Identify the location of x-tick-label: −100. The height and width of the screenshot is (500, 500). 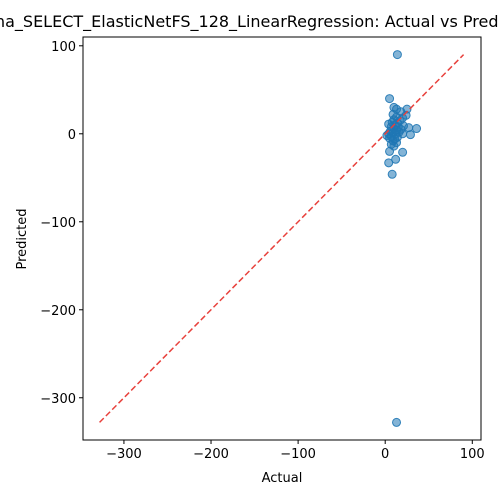
(298, 454).